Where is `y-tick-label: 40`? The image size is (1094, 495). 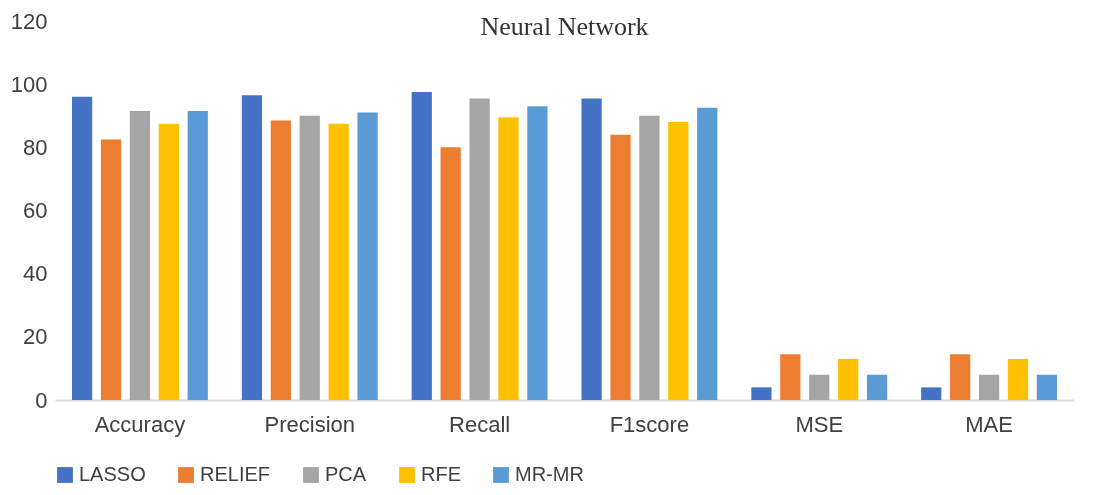 y-tick-label: 40 is located at coordinates (35, 274).